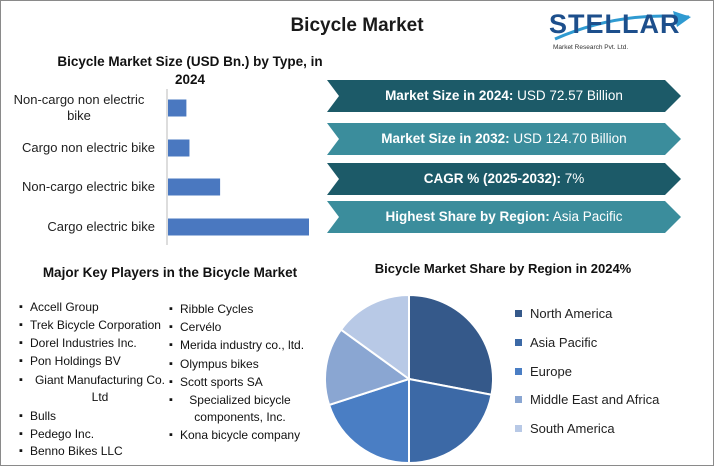  What do you see at coordinates (75, 361) in the screenshot?
I see `key-player-name: Pon Holdings BV` at bounding box center [75, 361].